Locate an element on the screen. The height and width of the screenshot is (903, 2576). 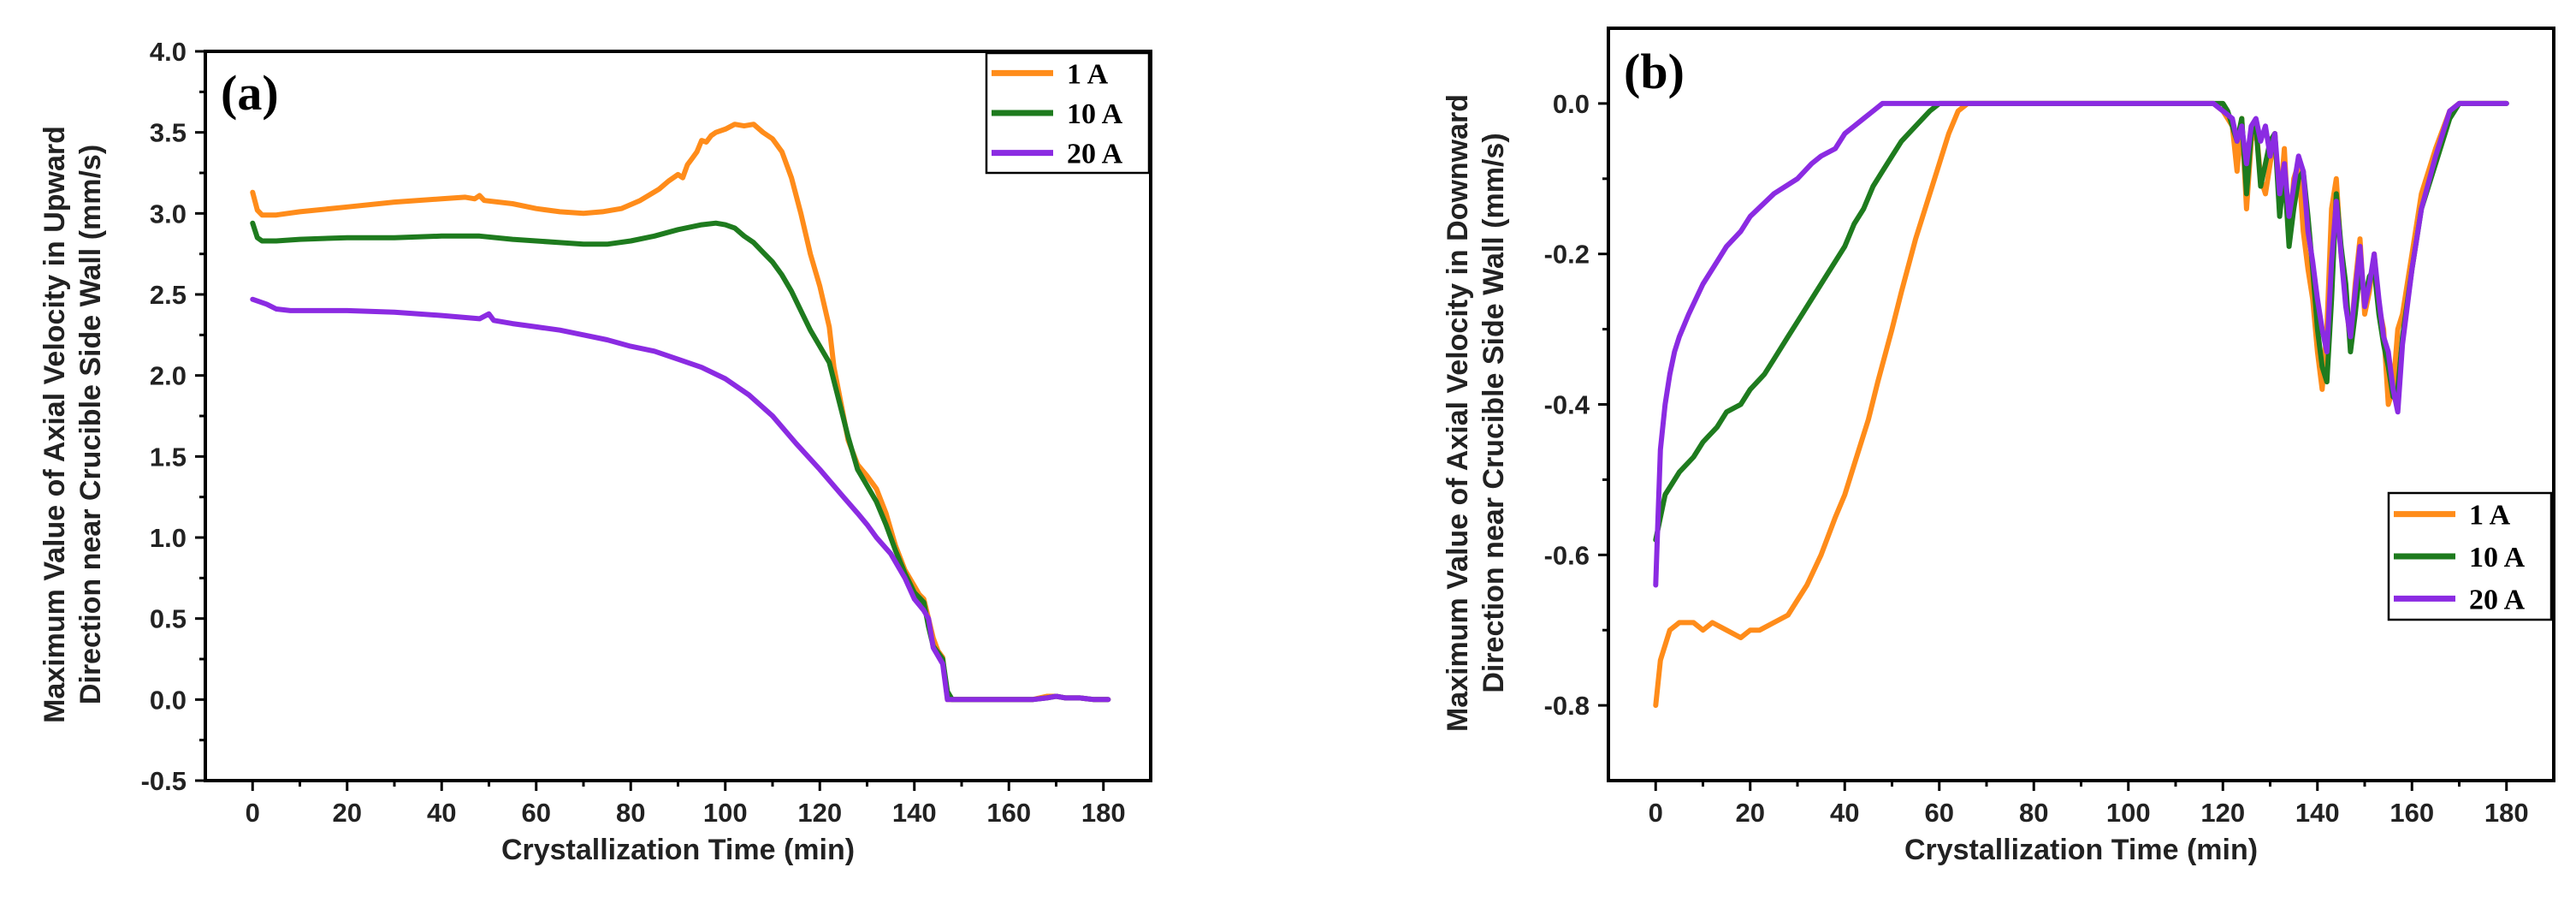
panel-a-y-tick-label: 4.0 is located at coordinates (168, 52).